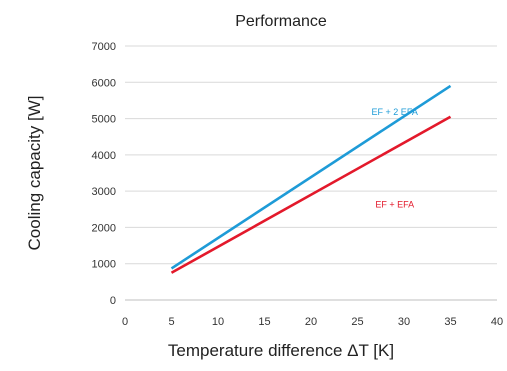  Describe the element at coordinates (450, 322) in the screenshot. I see `x-tick-label: 35` at that location.